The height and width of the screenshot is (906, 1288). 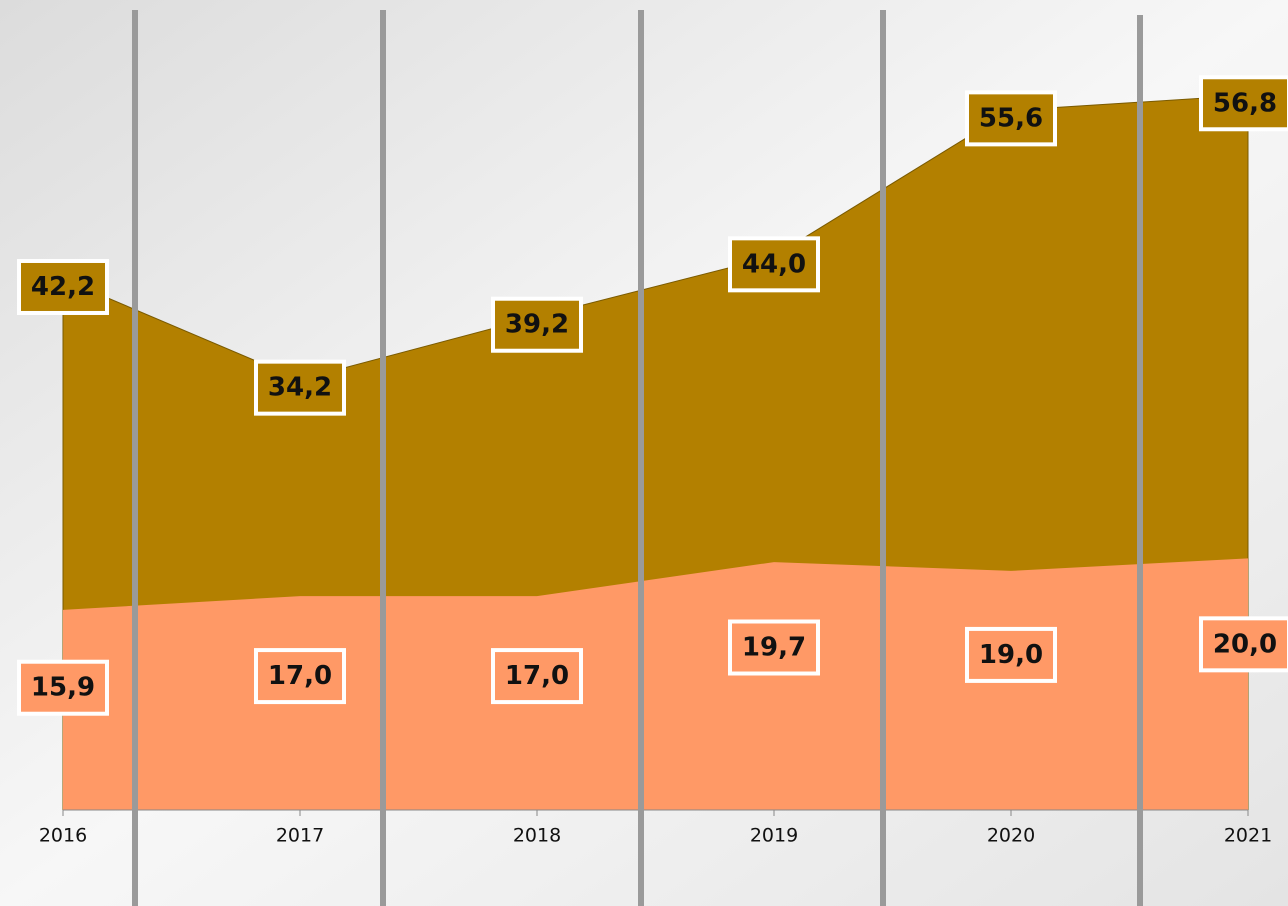 I want to click on x-tick-label: 2017, so click(x=300, y=836).